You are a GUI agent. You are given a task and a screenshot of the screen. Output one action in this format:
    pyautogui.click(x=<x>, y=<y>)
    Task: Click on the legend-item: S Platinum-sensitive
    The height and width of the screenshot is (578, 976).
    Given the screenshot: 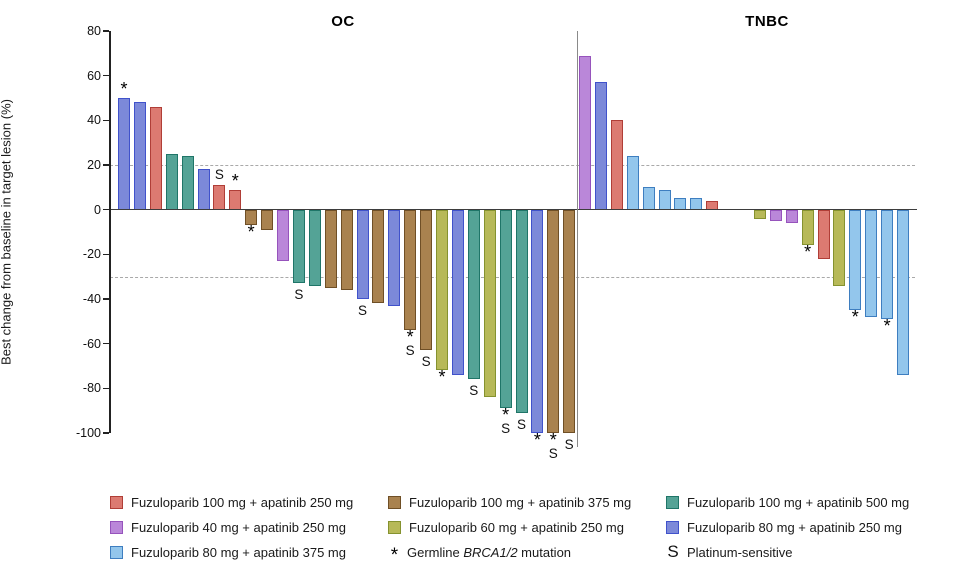 What is the action you would take?
    pyautogui.click(x=729, y=552)
    